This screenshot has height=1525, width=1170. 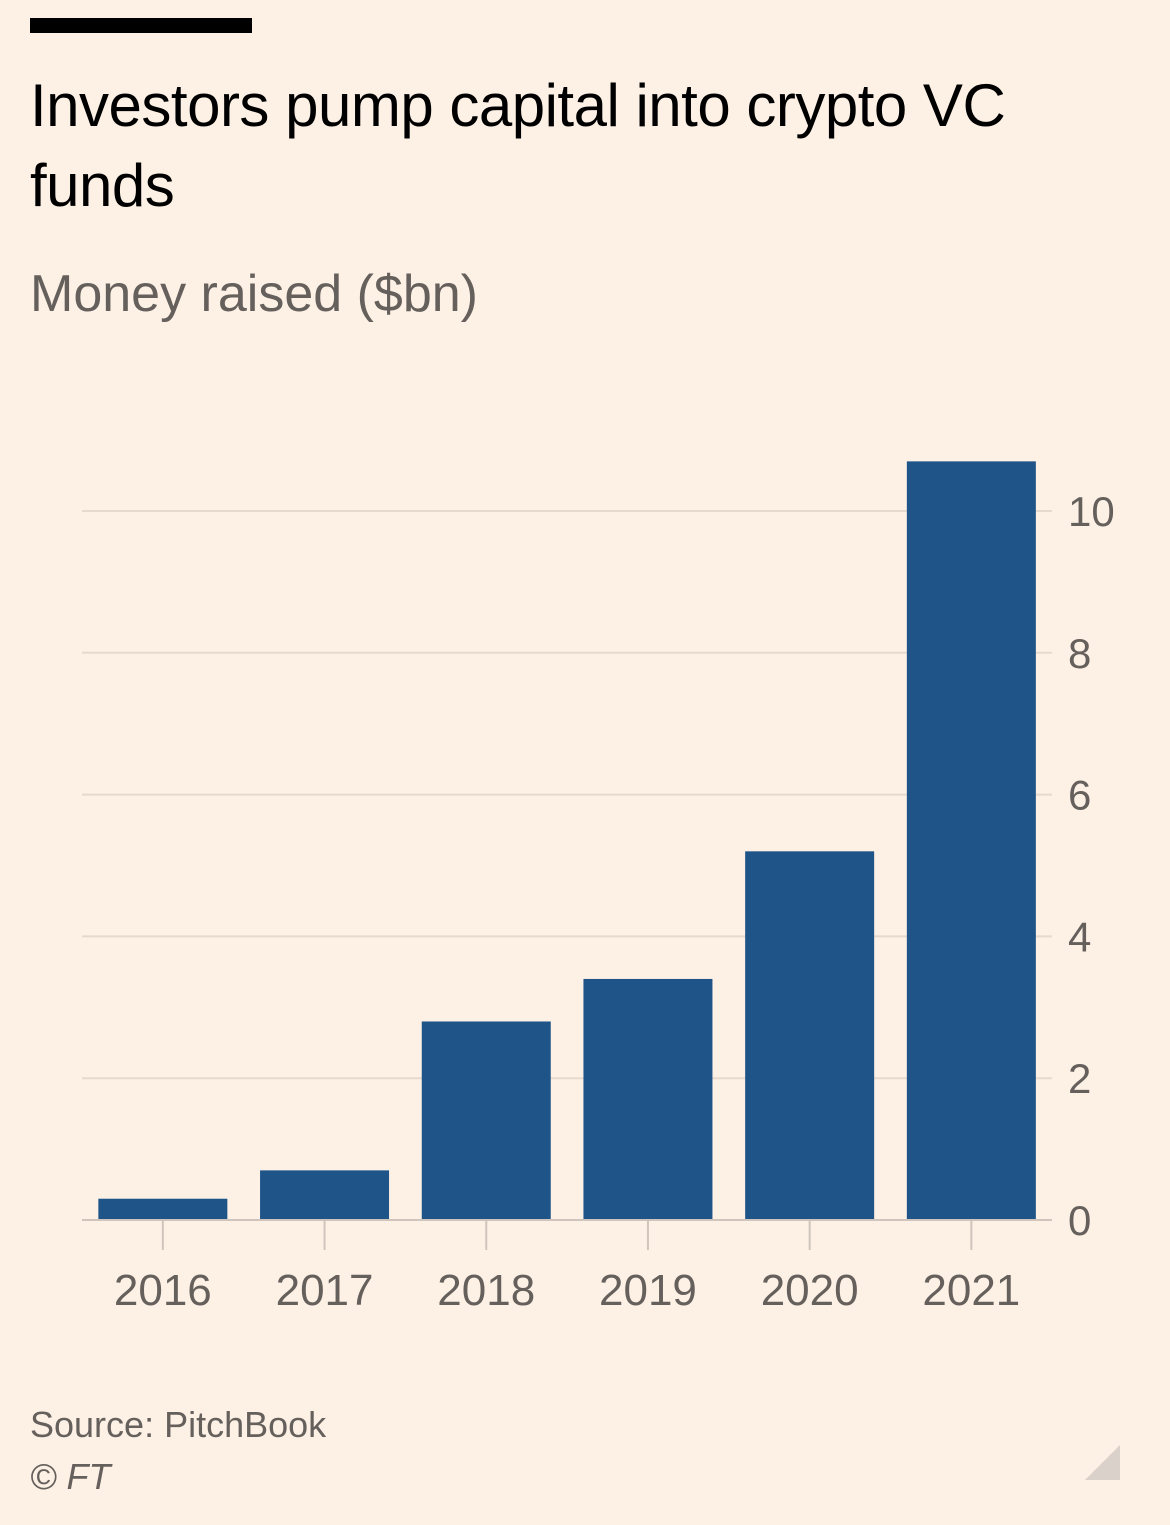 I want to click on header-rule, so click(x=141, y=25).